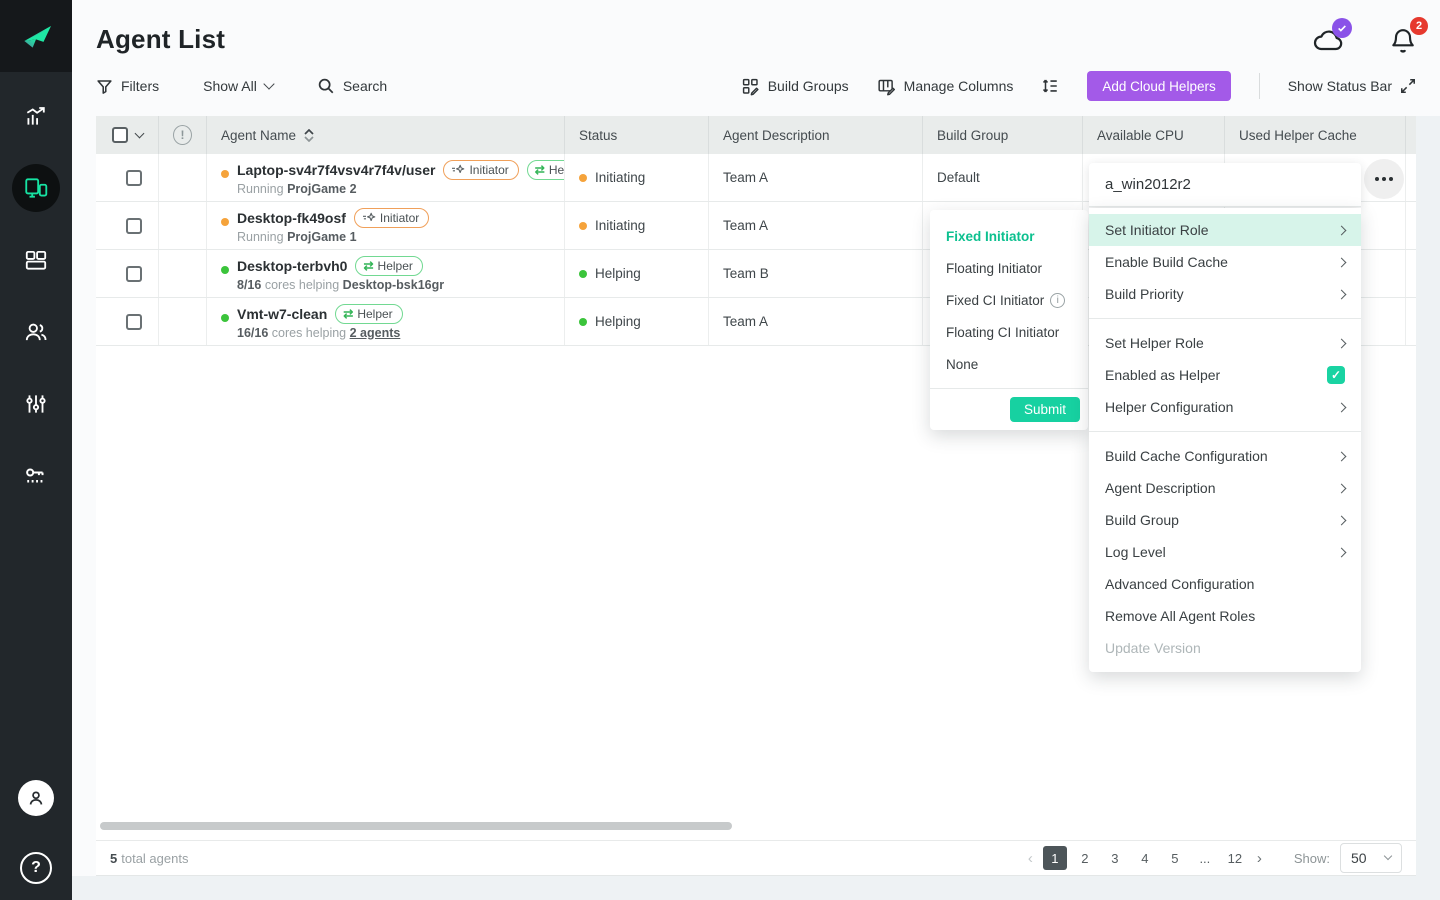  Describe the element at coordinates (149, 858) in the screenshot. I see `total-agents-label: 5 total agents` at that location.